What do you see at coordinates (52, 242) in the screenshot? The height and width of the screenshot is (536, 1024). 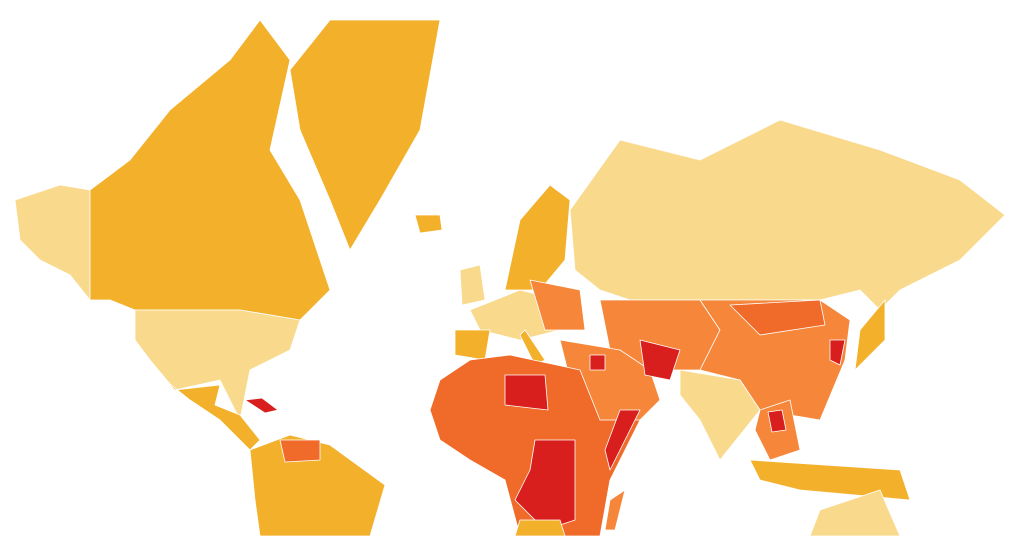 I see `alaska` at bounding box center [52, 242].